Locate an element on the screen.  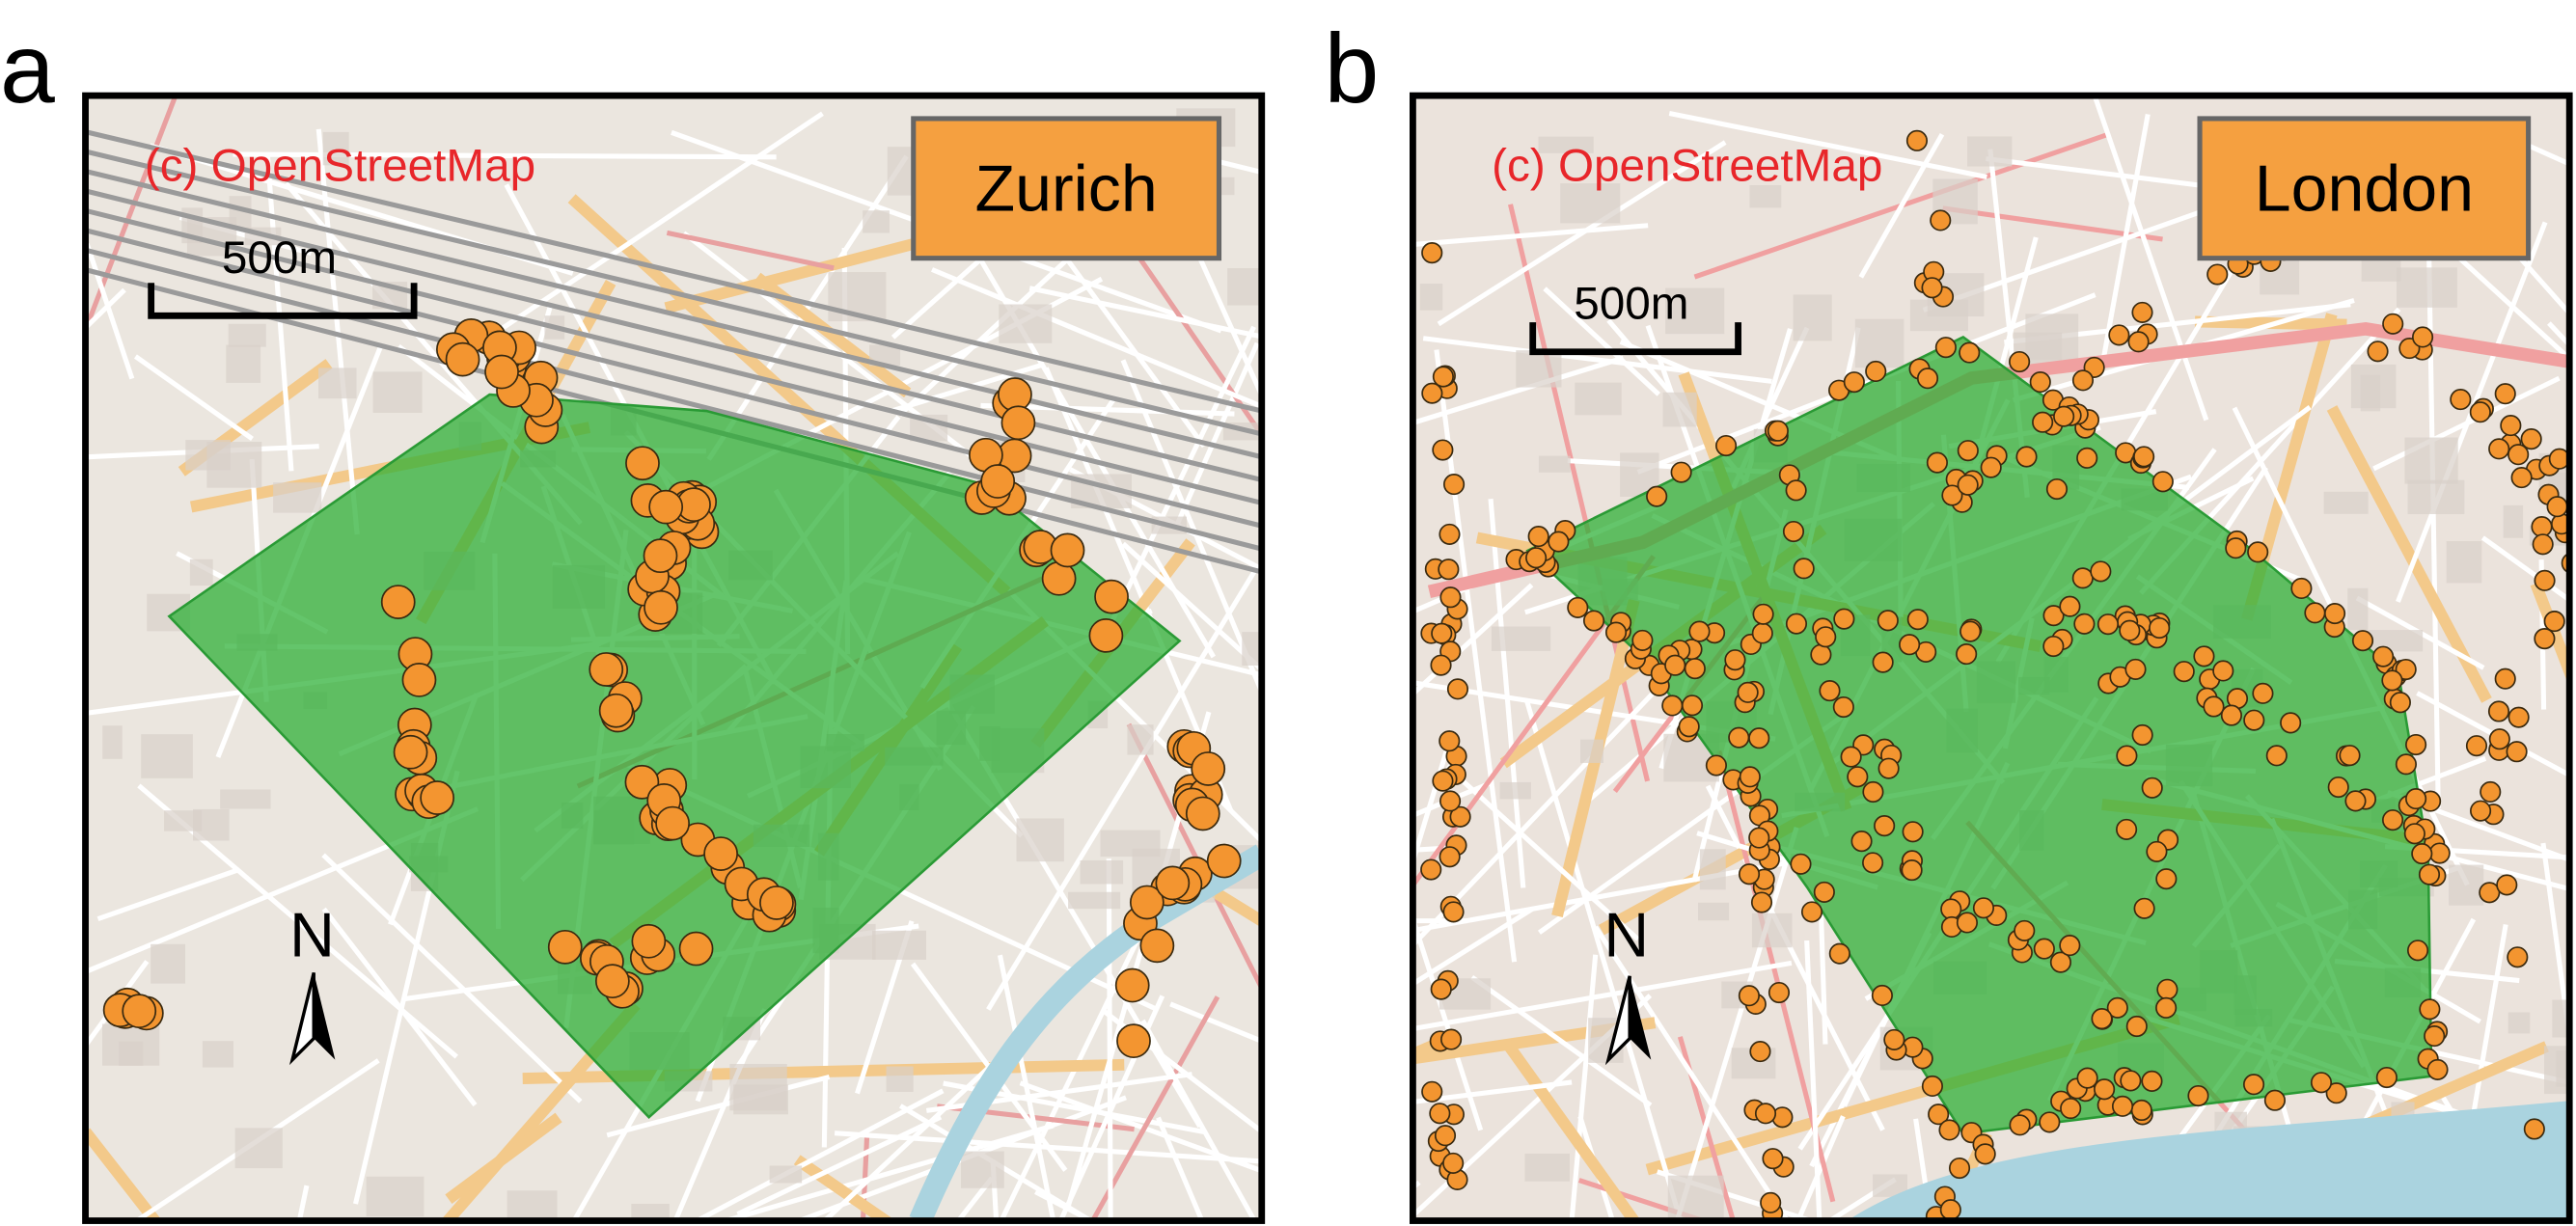
north-label: N is located at coordinates (312, 934).